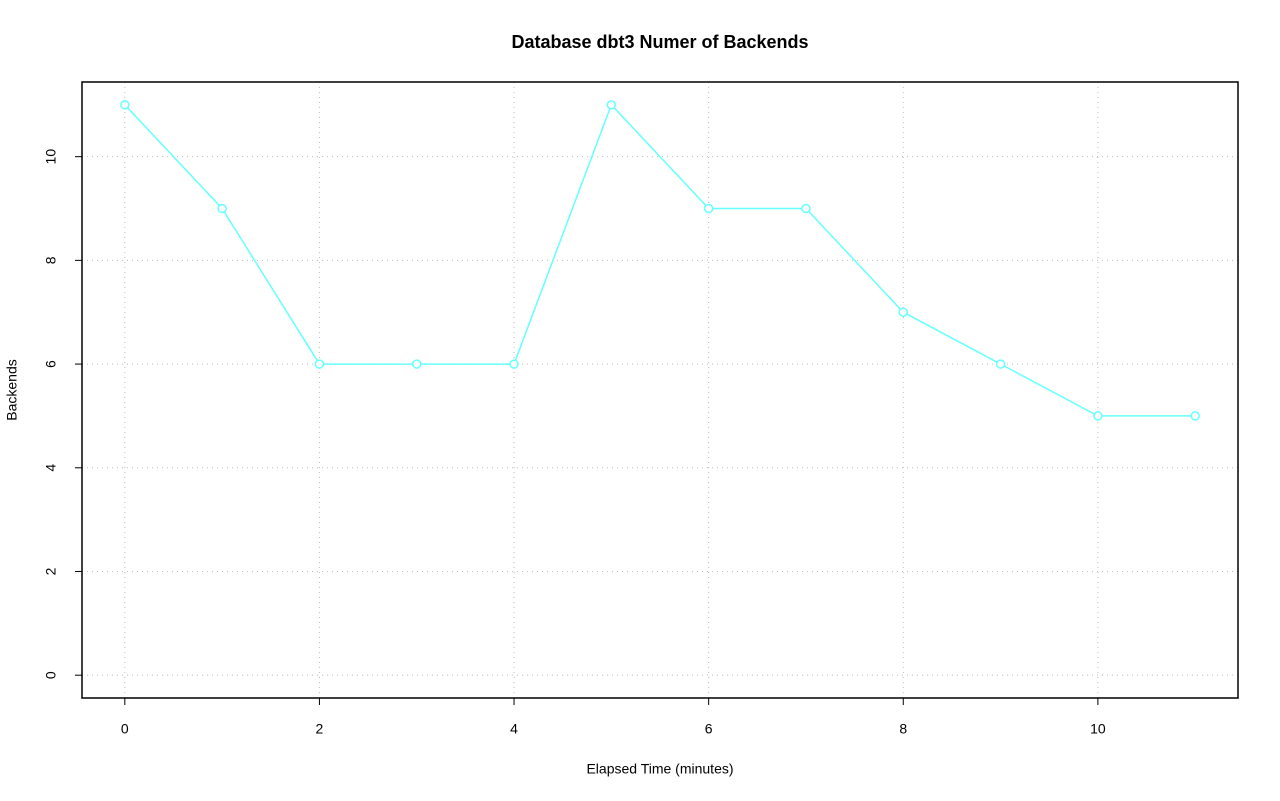 This screenshot has width=1280, height=801. Describe the element at coordinates (659, 769) in the screenshot. I see `x-axis-title: Elapsed Time (minutes)` at that location.